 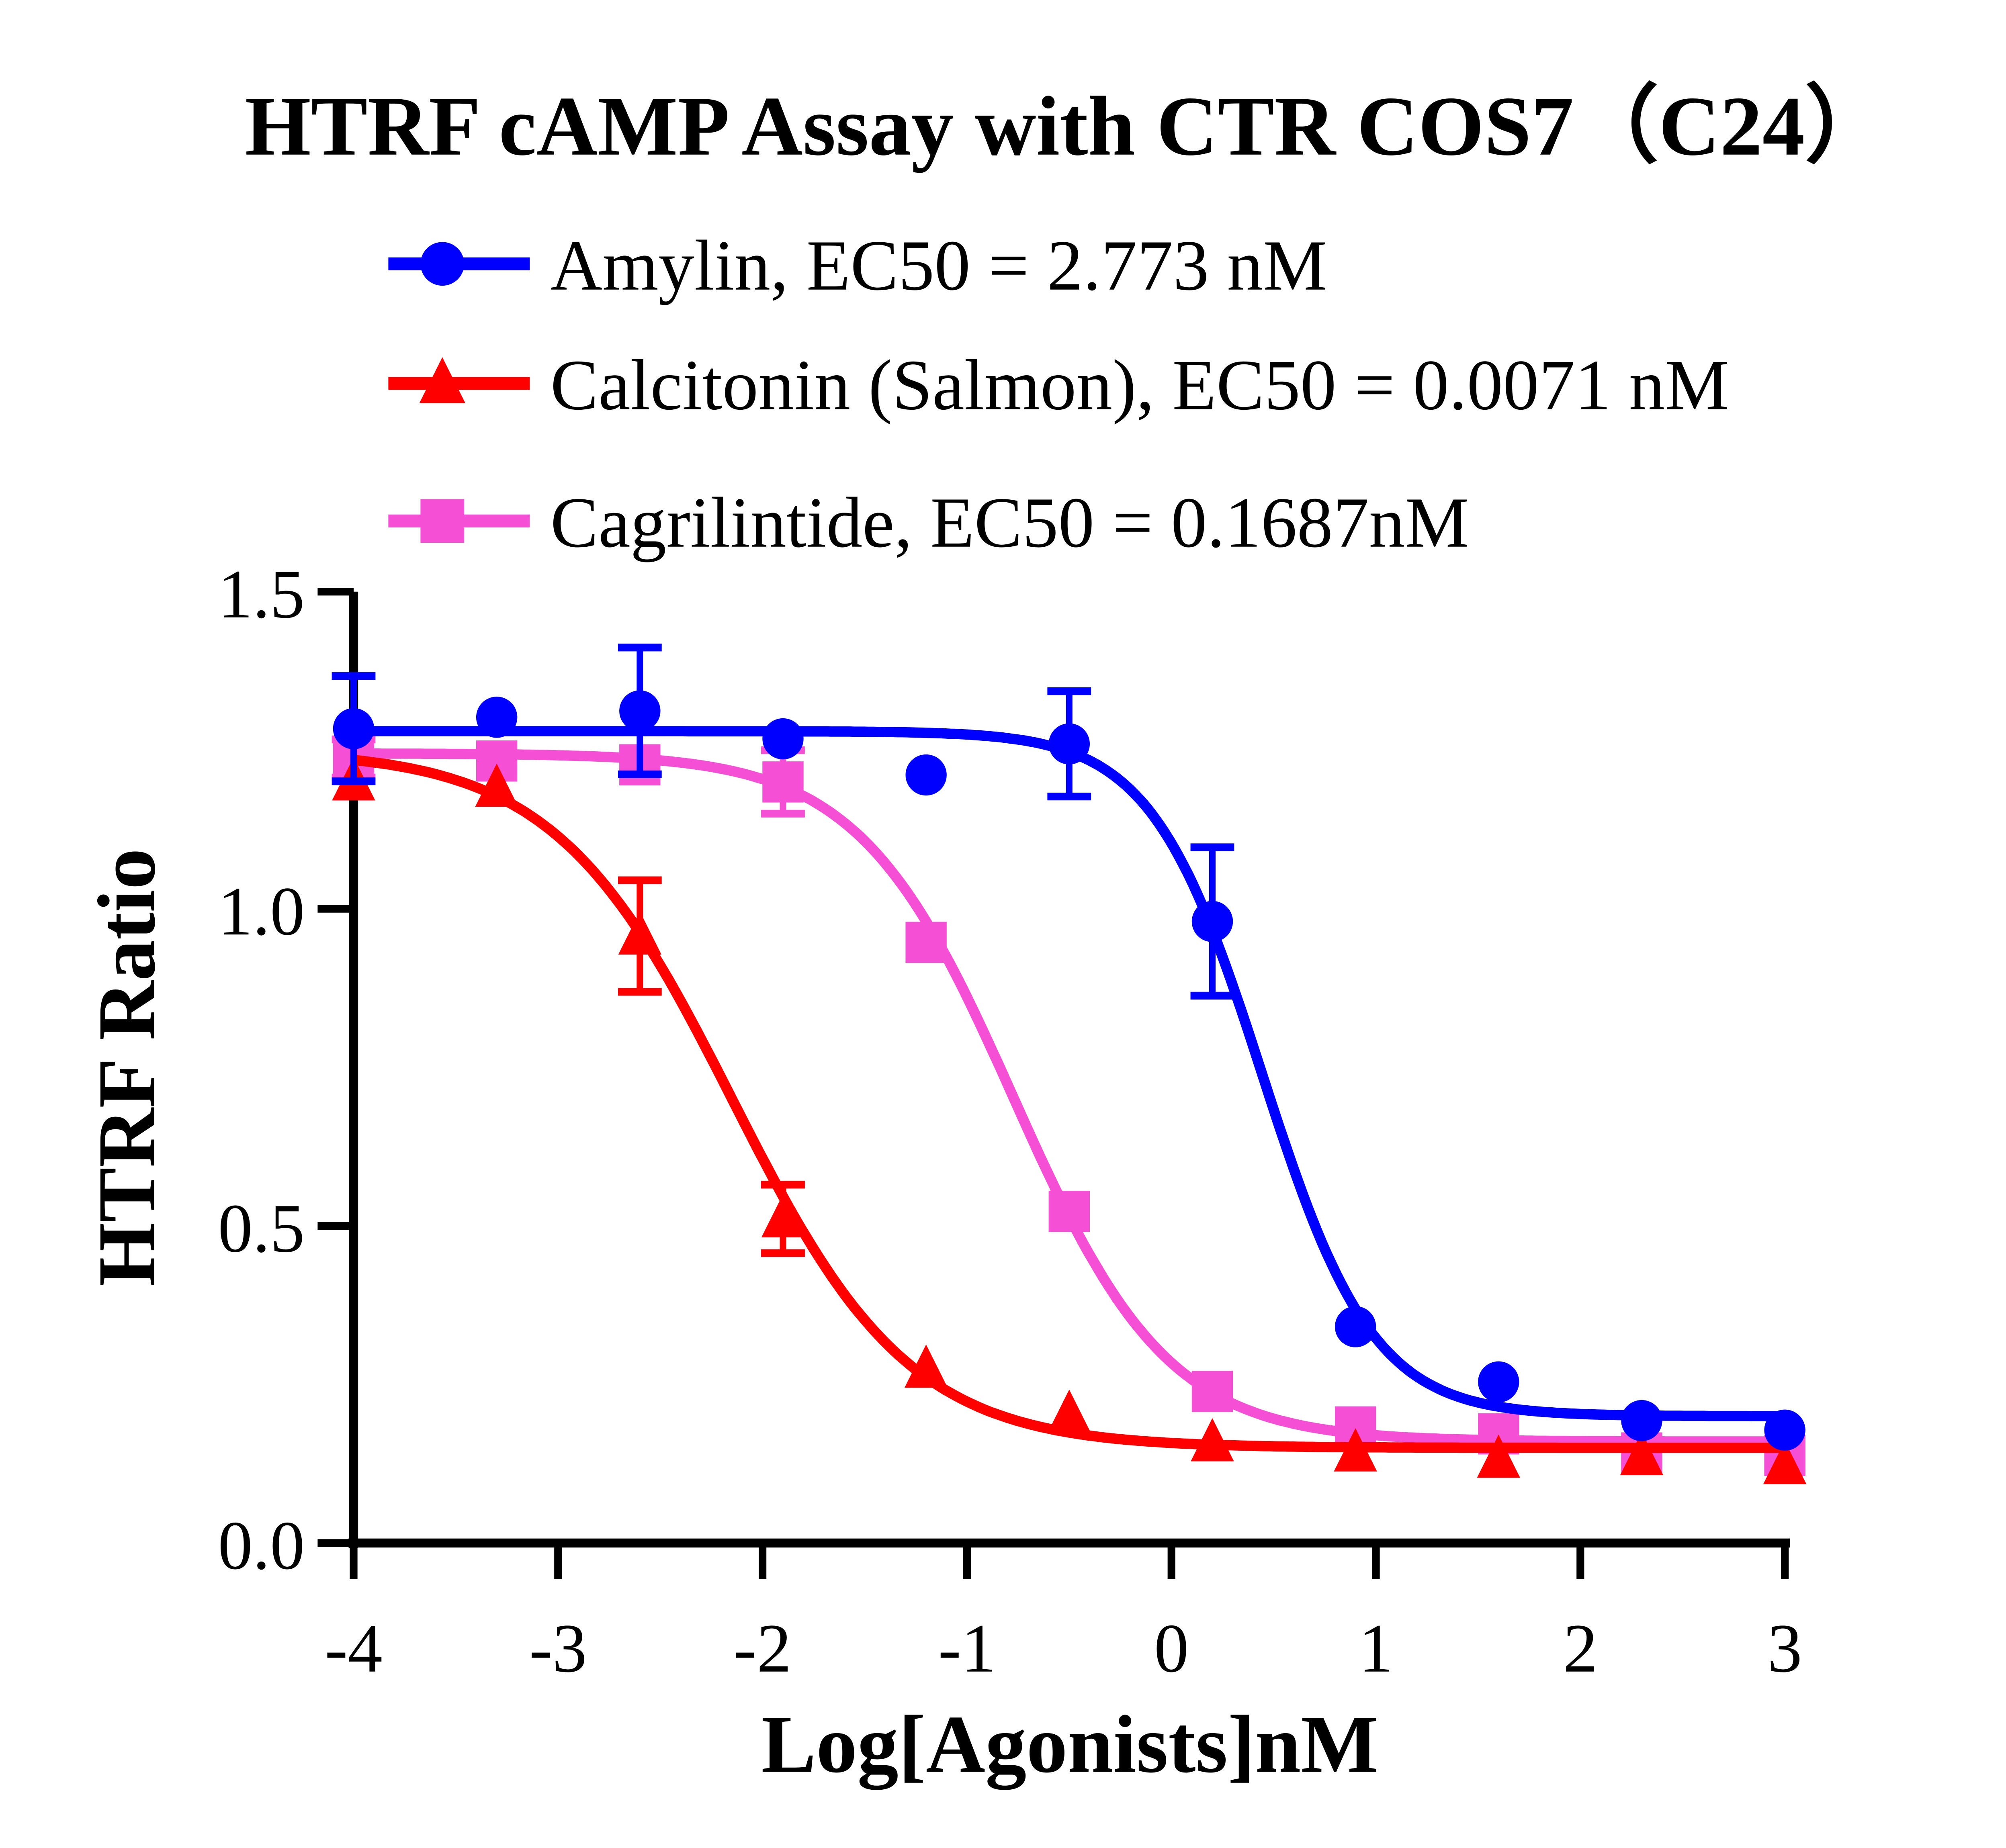 I want to click on legend-label: Amylin, EC50 = 2.773 nM, so click(x=939, y=265).